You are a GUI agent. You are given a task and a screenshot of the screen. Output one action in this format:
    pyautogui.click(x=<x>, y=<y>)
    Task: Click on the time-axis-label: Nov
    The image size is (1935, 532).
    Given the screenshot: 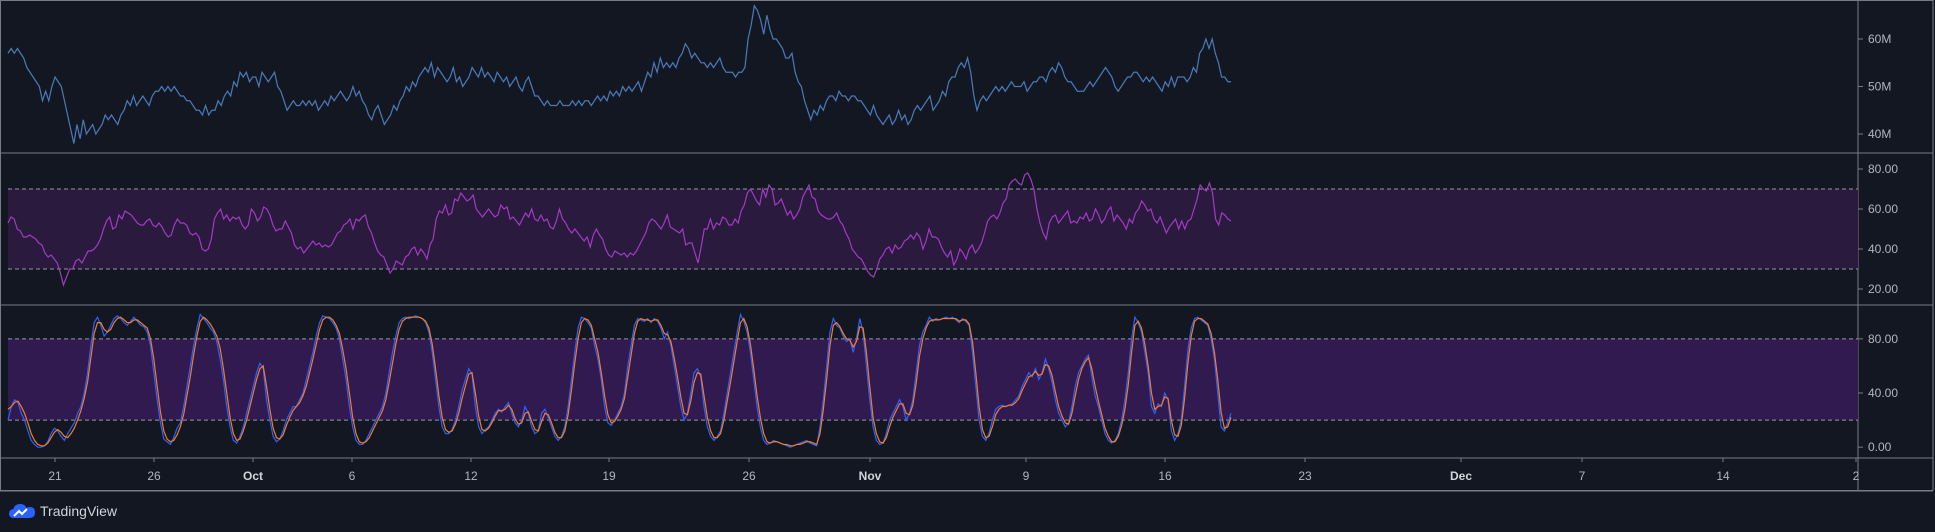 What is the action you would take?
    pyautogui.click(x=870, y=476)
    